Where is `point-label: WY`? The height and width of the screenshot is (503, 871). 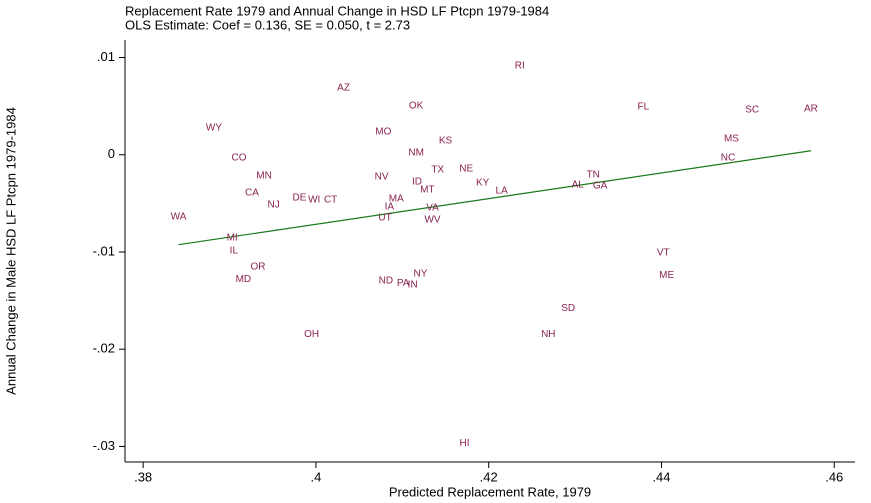
point-label: WY is located at coordinates (214, 127).